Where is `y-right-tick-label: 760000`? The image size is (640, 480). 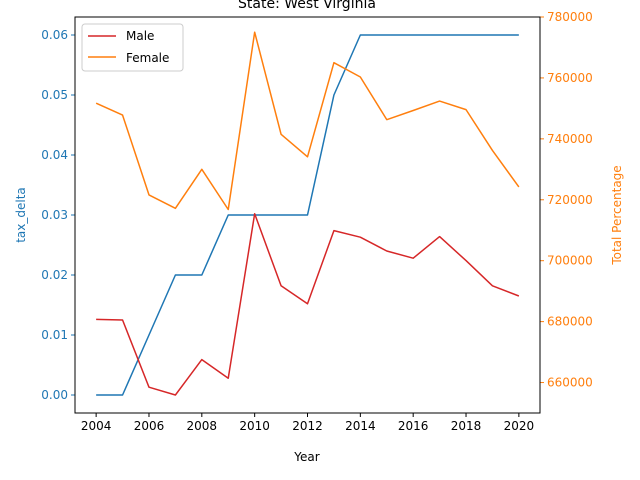
y-right-tick-label: 760000 is located at coordinates (570, 78).